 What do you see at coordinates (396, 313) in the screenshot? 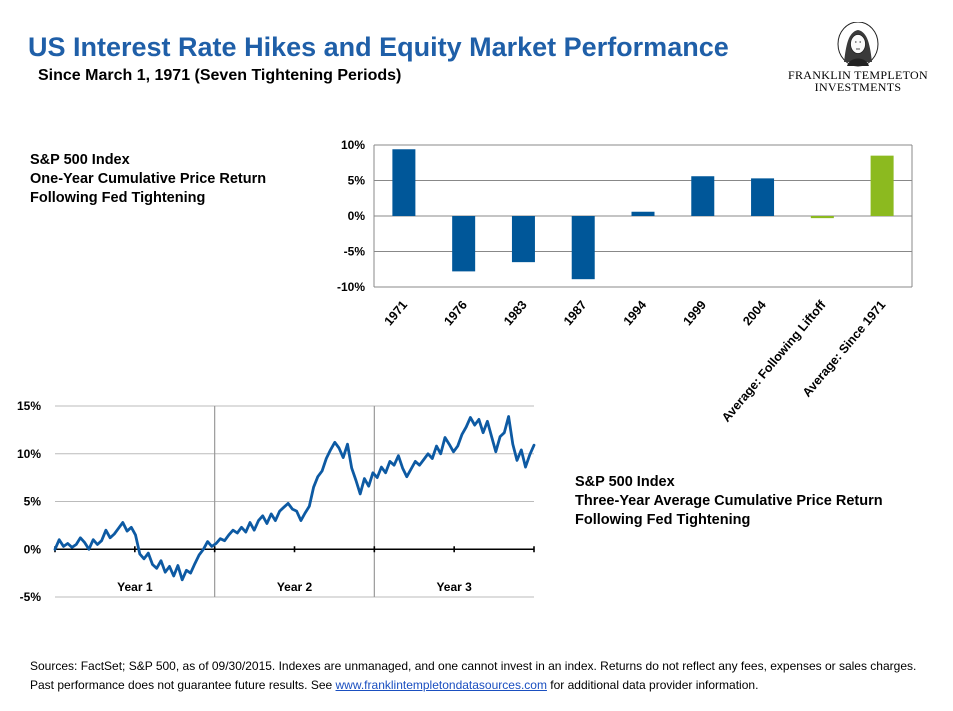
I see `bar-category-label: 1971` at bounding box center [396, 313].